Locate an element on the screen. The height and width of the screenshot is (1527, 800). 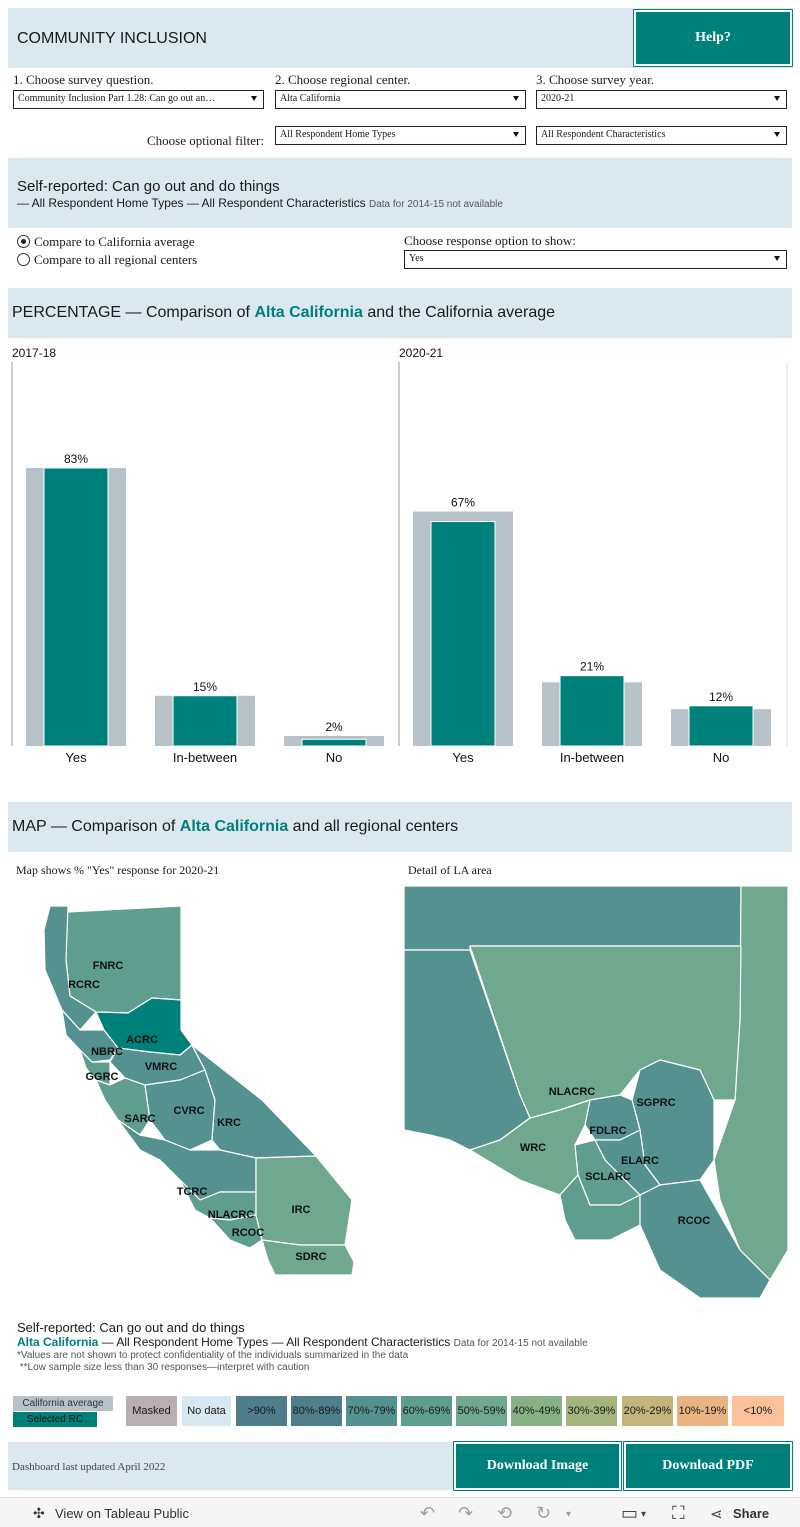
map-label-acrc: ACRC is located at coordinates (142, 1040).